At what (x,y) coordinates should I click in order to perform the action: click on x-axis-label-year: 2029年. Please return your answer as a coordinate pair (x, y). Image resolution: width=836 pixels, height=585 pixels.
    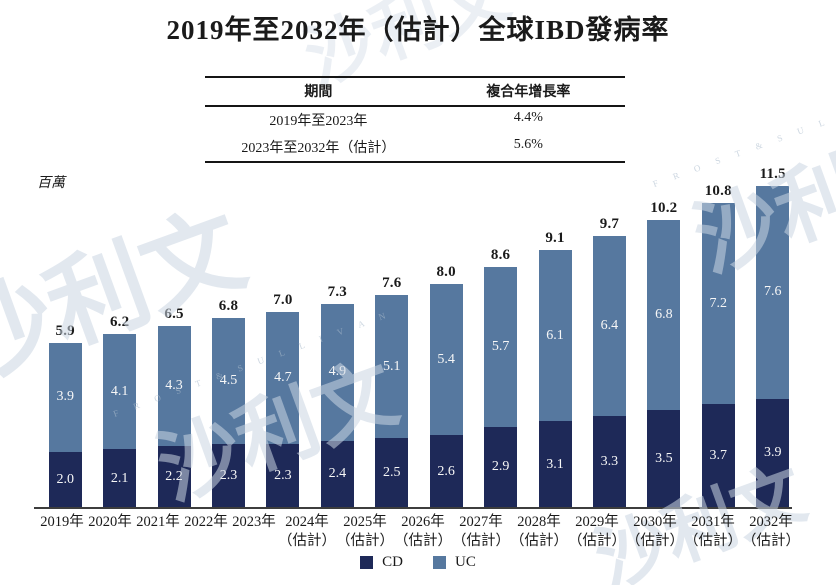
    Looking at the image, I should click on (597, 522).